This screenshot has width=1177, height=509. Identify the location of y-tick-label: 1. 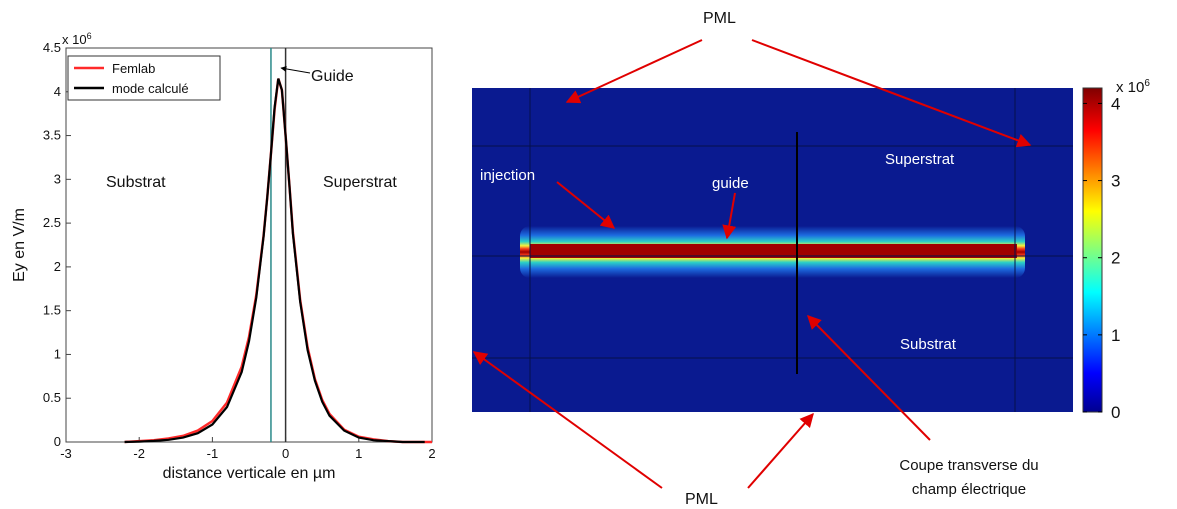
(57, 353).